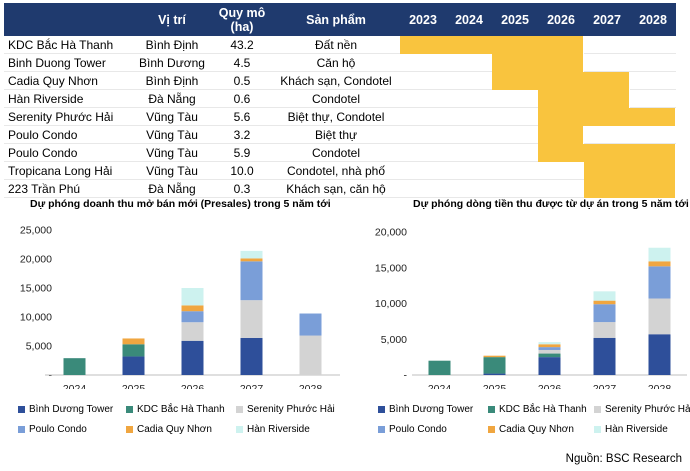  Describe the element at coordinates (57, 63) in the screenshot. I see `project-name: Binh Duong Tower` at that location.